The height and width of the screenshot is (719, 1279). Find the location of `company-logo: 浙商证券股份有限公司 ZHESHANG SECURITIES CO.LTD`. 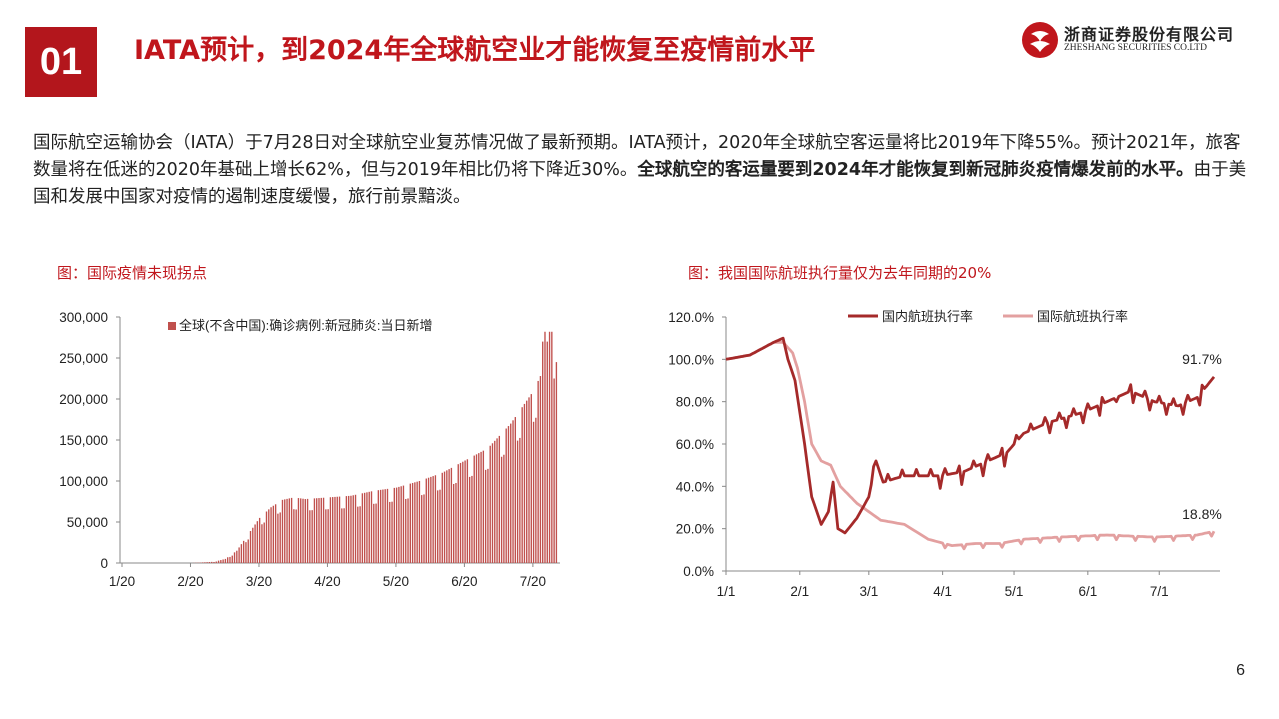

company-logo: 浙商证券股份有限公司 ZHESHANG SECURITIES CO.LTD is located at coordinates (1135, 40).